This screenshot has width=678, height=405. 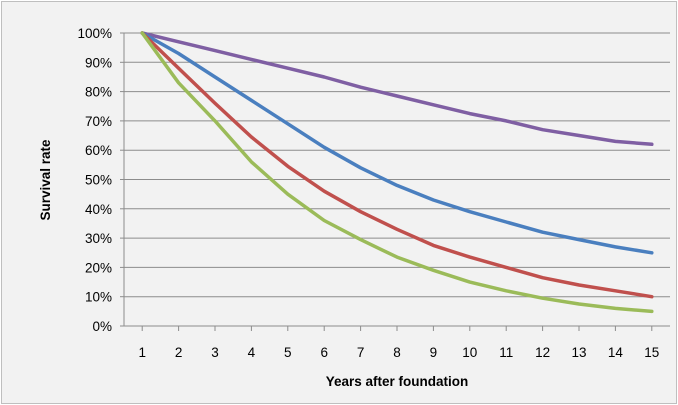 What do you see at coordinates (179, 352) in the screenshot?
I see `x-tick-label-2: 2` at bounding box center [179, 352].